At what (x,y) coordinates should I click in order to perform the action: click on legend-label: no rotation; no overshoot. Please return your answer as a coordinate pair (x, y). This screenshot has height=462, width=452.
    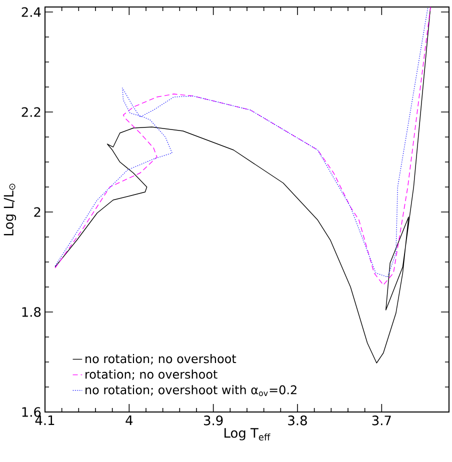
    Looking at the image, I should click on (161, 359).